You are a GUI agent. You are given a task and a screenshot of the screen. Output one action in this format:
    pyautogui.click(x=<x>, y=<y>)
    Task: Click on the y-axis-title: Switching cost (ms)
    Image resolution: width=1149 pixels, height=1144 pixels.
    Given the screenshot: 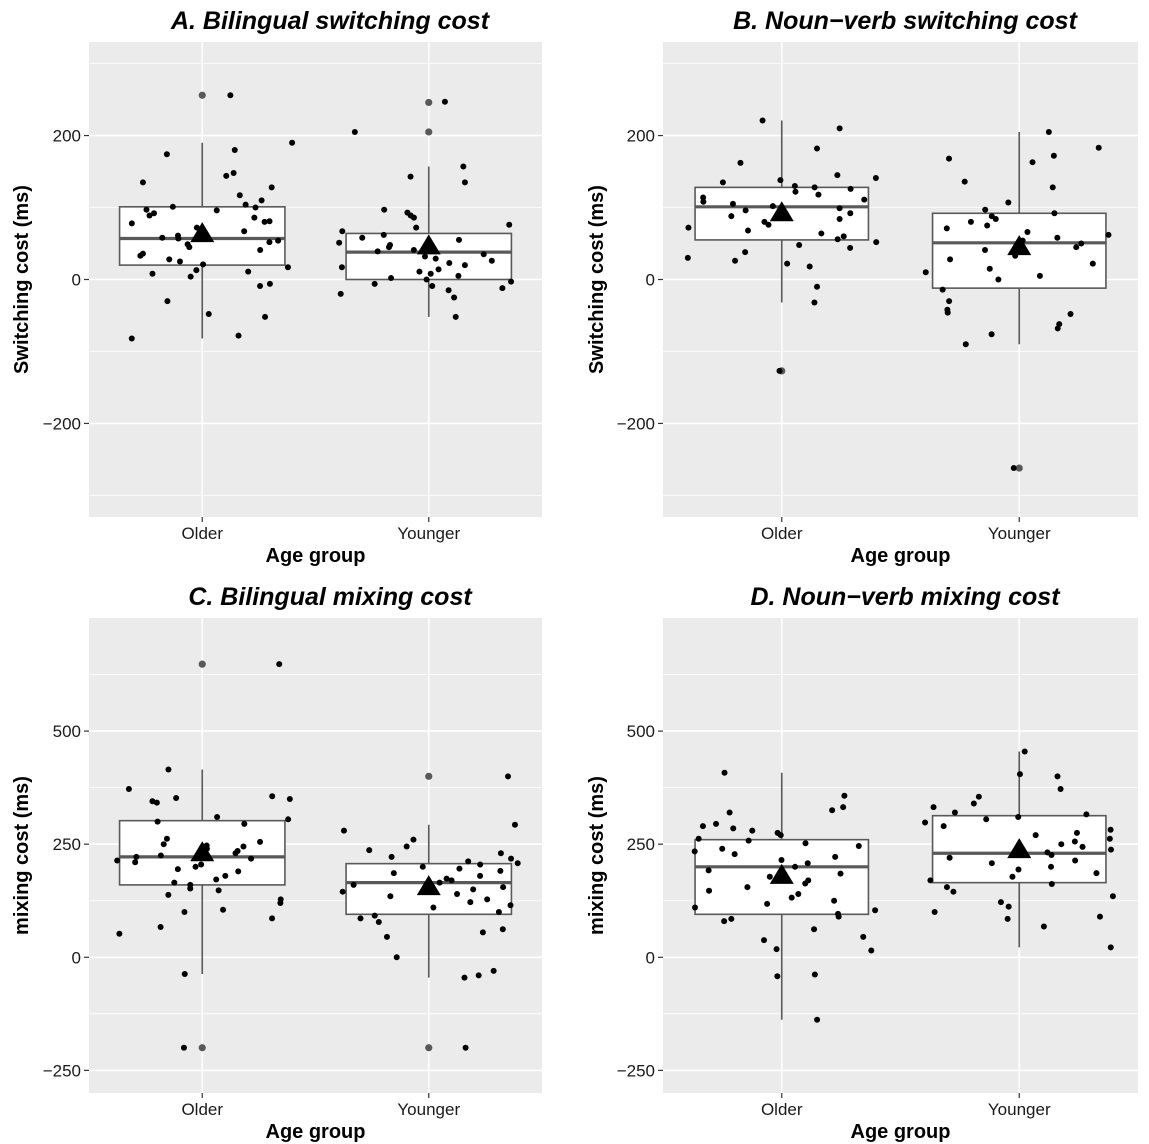 What is the action you would take?
    pyautogui.click(x=597, y=279)
    